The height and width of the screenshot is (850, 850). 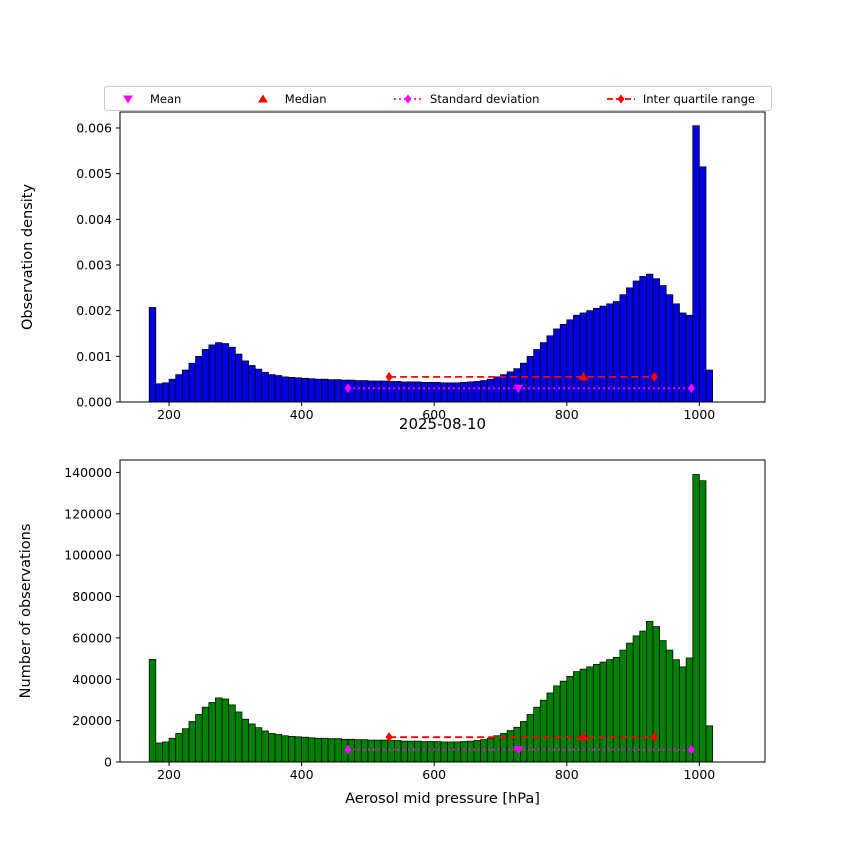 I want to click on std-deviation-marker-icon, so click(x=408, y=99).